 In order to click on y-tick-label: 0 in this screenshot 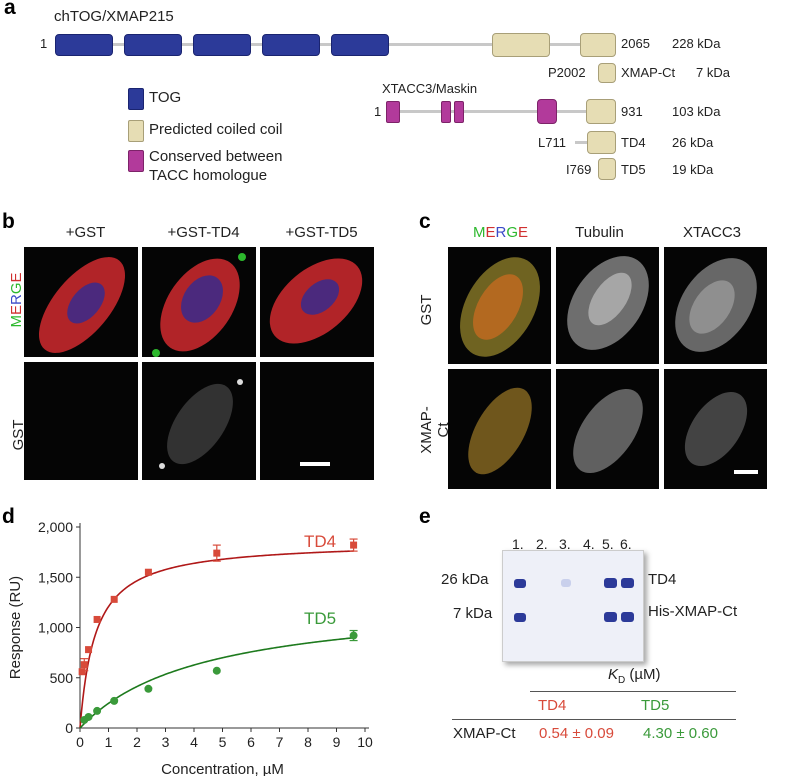, I will do `click(69, 728)`.